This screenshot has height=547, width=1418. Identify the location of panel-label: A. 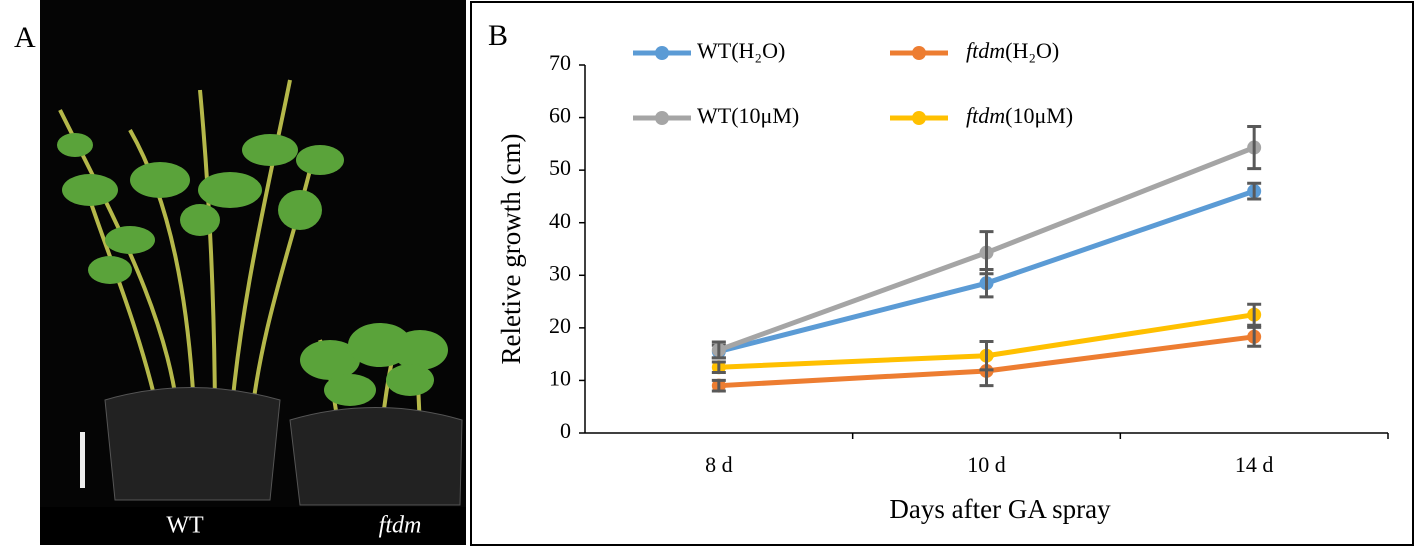
(25, 37).